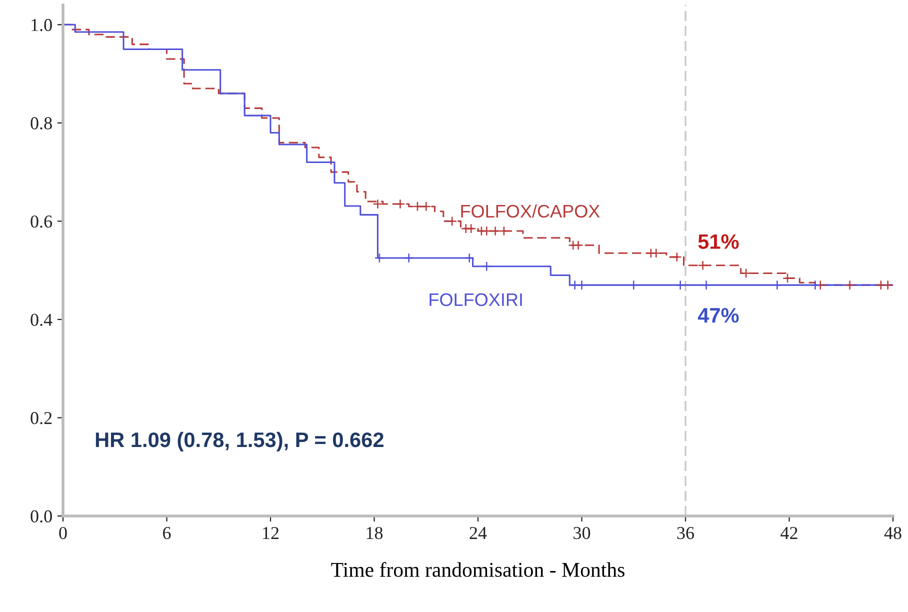 This screenshot has width=908, height=612. What do you see at coordinates (41, 418) in the screenshot?
I see `y-tick-label: 0.2` at bounding box center [41, 418].